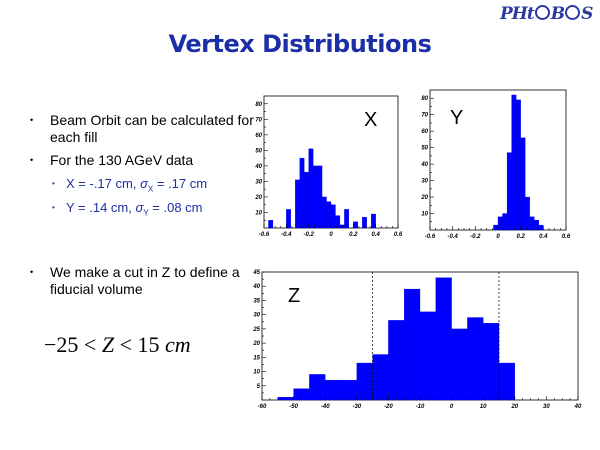 The height and width of the screenshot is (450, 600). Describe the element at coordinates (256, 301) in the screenshot. I see `y-tick-label: 35` at that location.